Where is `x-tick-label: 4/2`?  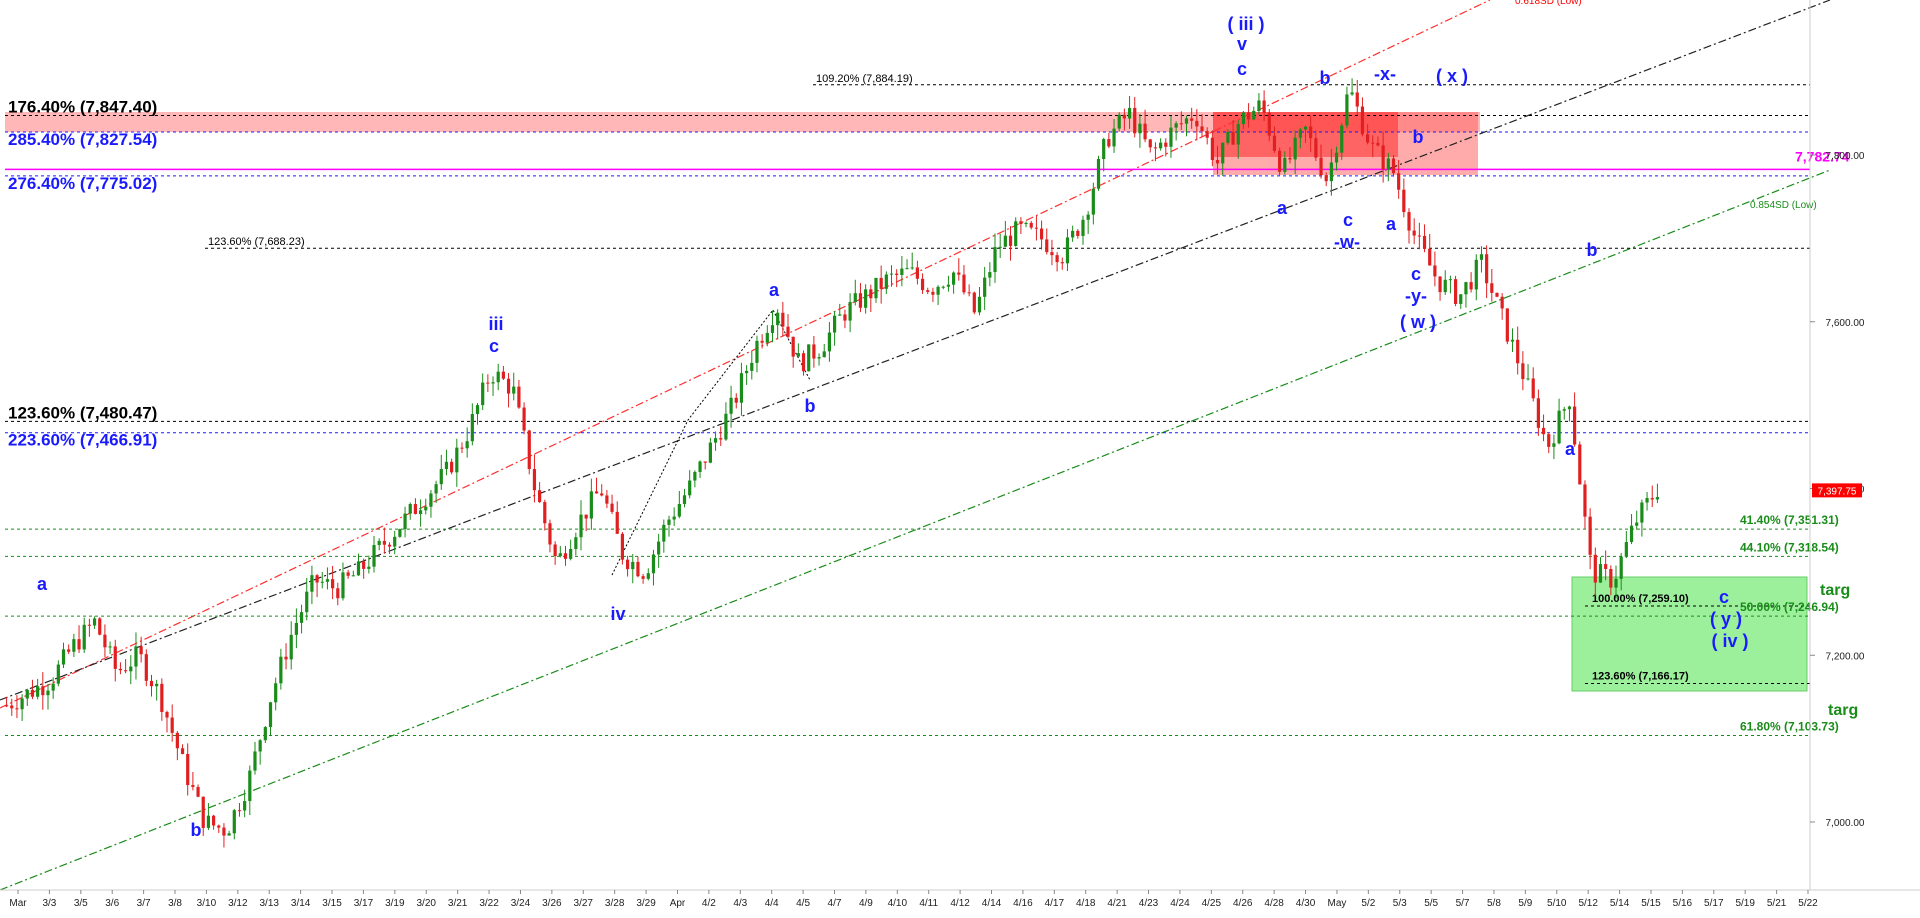 x-tick-label: 4/2 is located at coordinates (709, 903).